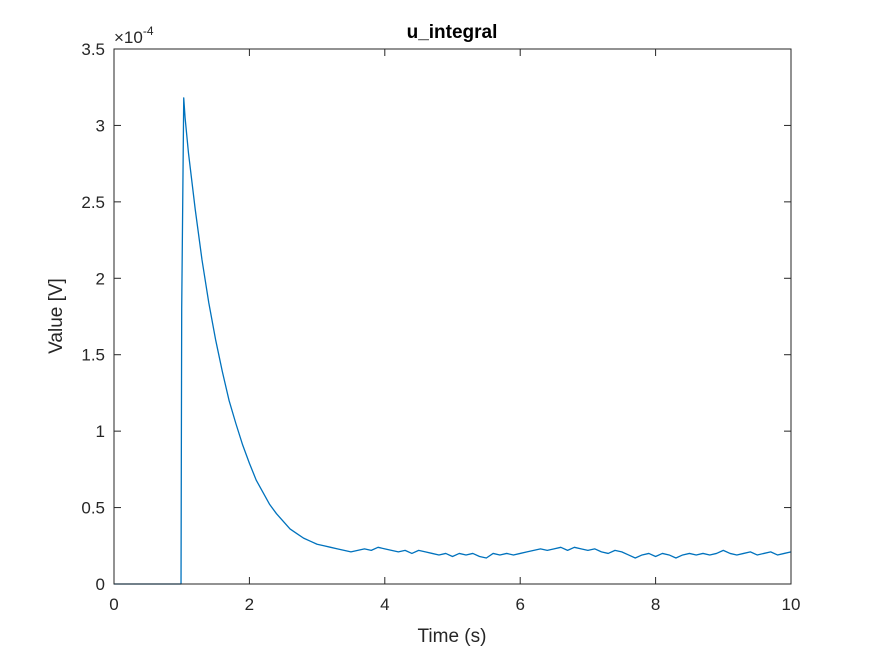 The image size is (875, 656). I want to click on y-tick-label: 3.5, so click(93, 49).